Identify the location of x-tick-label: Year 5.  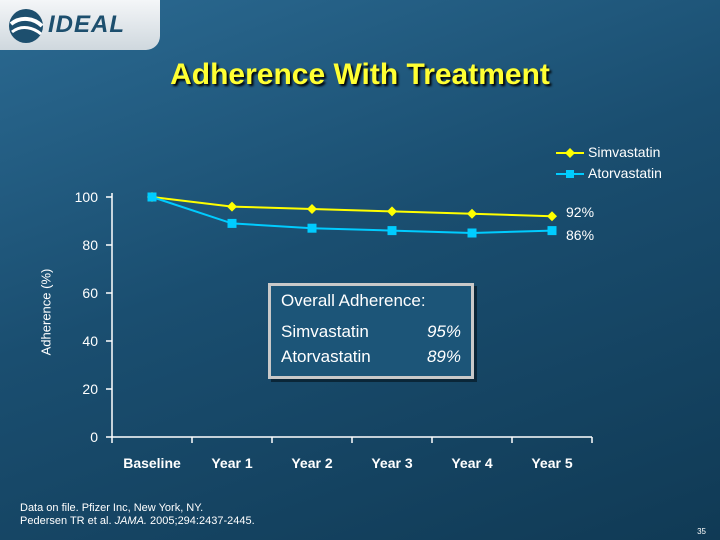
(551, 463).